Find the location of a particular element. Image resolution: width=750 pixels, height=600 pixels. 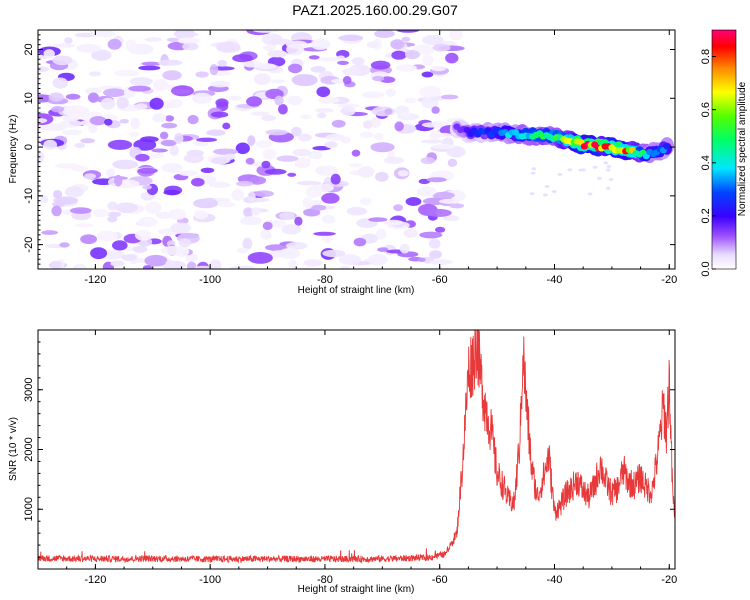

y-tick-label: 10 is located at coordinates (29, 98).